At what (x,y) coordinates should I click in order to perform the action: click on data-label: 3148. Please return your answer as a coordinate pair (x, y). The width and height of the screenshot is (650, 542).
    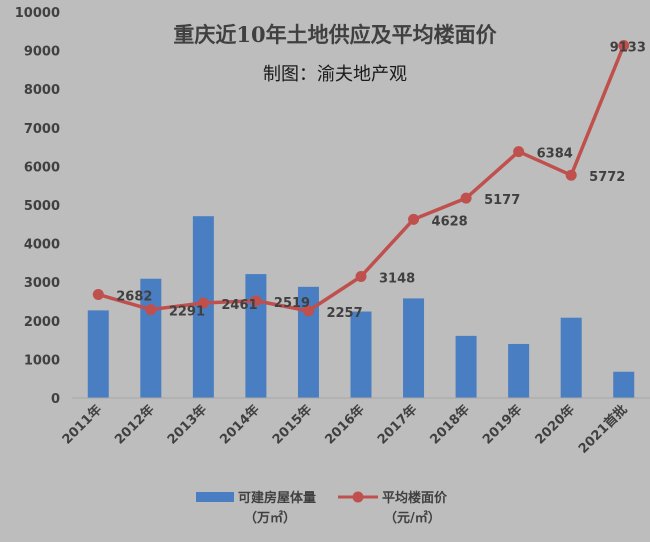
    Looking at the image, I should click on (397, 278).